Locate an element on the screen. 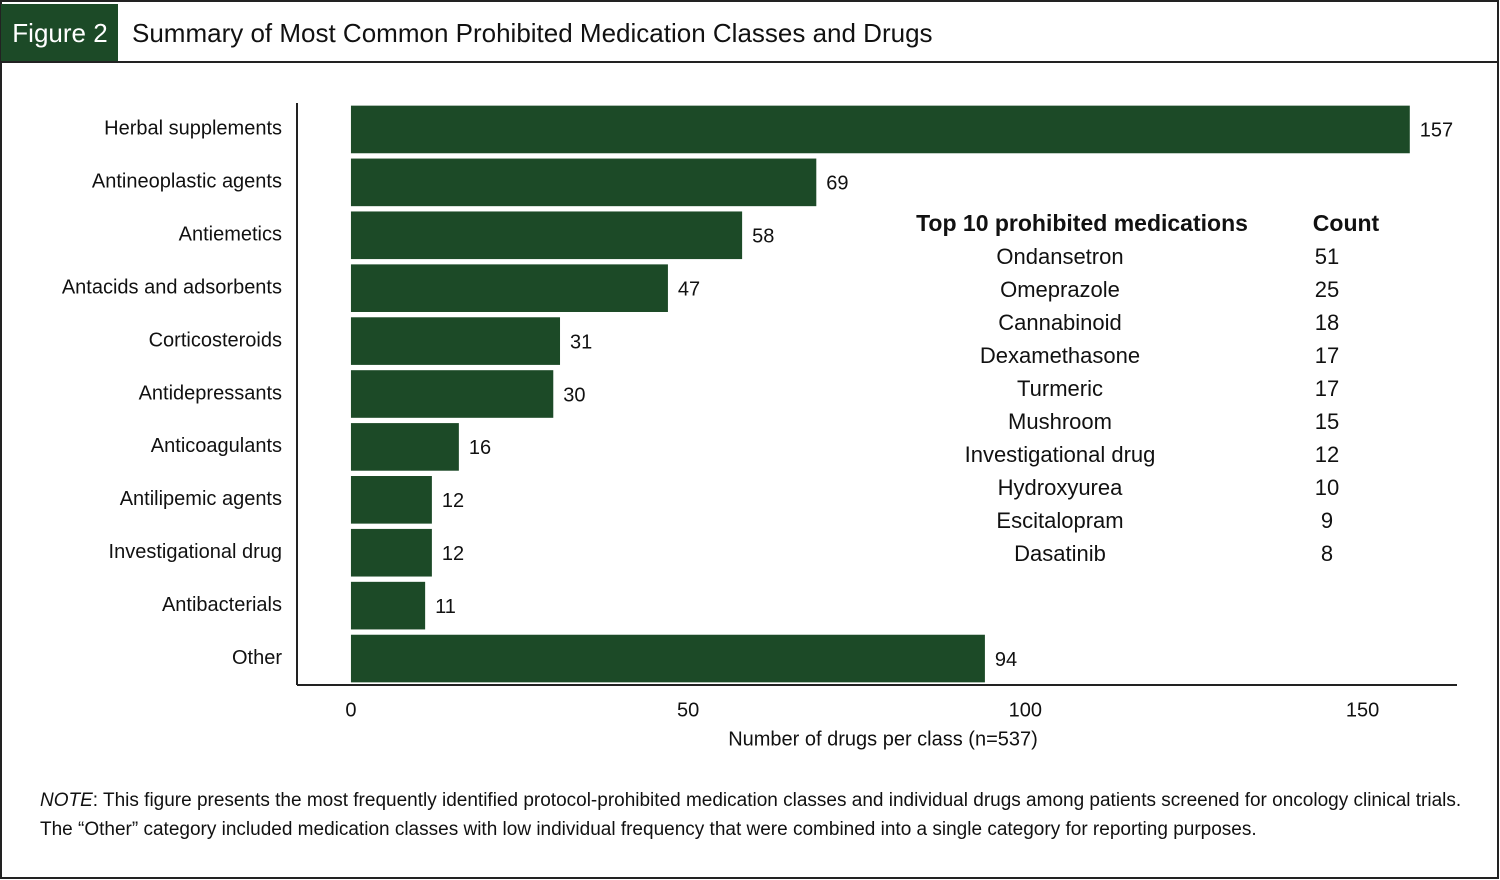 This screenshot has height=880, width=1500. table-drug: Escitalopram is located at coordinates (1059, 520).